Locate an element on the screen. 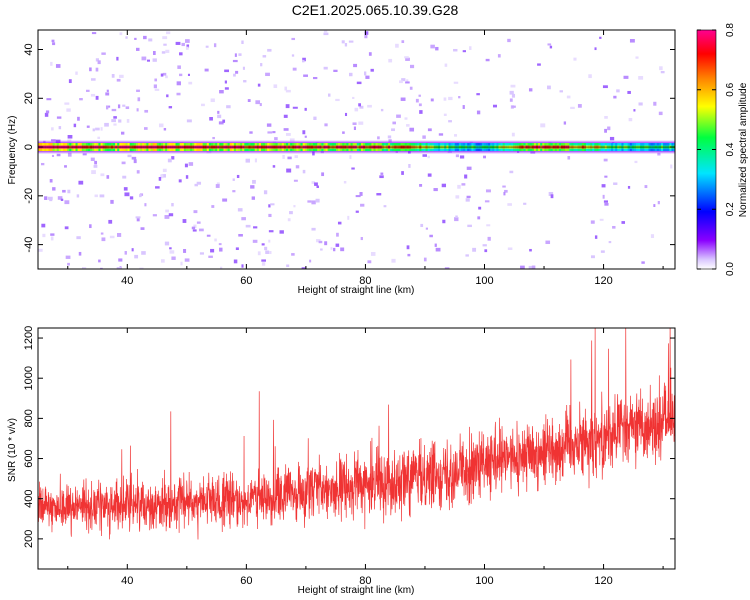  y-tick-label: 600 is located at coordinates (29, 458).